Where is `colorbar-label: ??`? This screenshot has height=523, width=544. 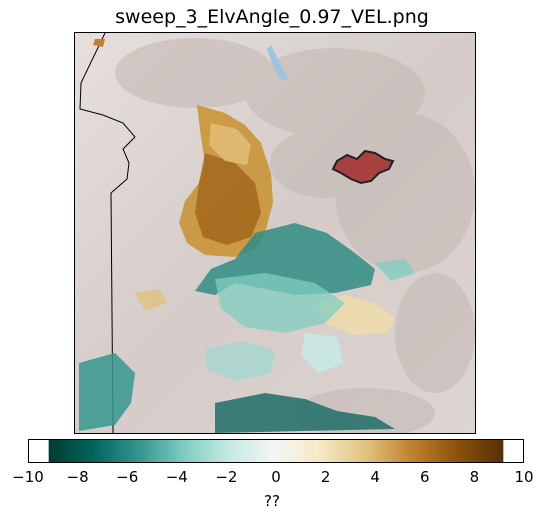 colorbar-label: ?? is located at coordinates (272, 501).